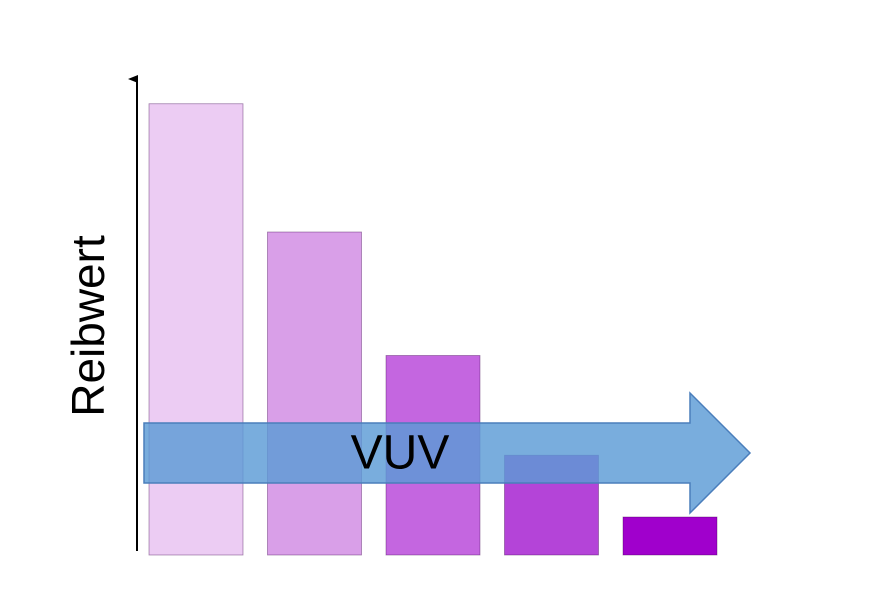 This screenshot has width=885, height=594. What do you see at coordinates (400, 453) in the screenshot?
I see `arrow-label: VUV` at bounding box center [400, 453].